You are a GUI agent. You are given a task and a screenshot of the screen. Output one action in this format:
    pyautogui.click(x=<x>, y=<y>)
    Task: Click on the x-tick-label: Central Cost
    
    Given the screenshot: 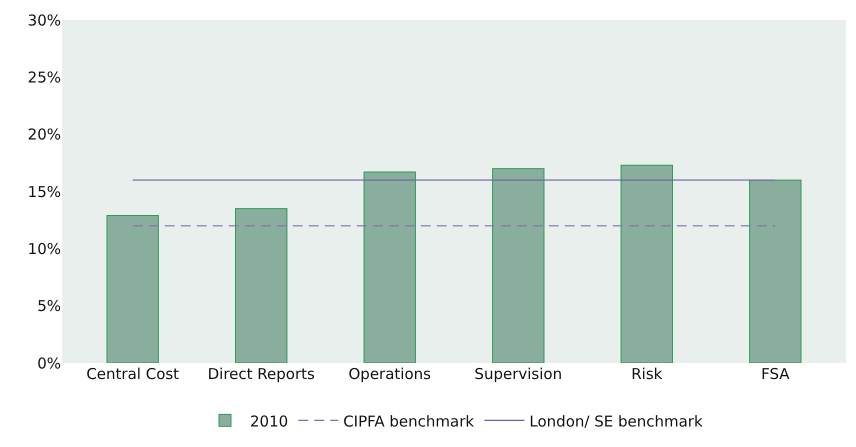 What is the action you would take?
    pyautogui.click(x=133, y=374)
    